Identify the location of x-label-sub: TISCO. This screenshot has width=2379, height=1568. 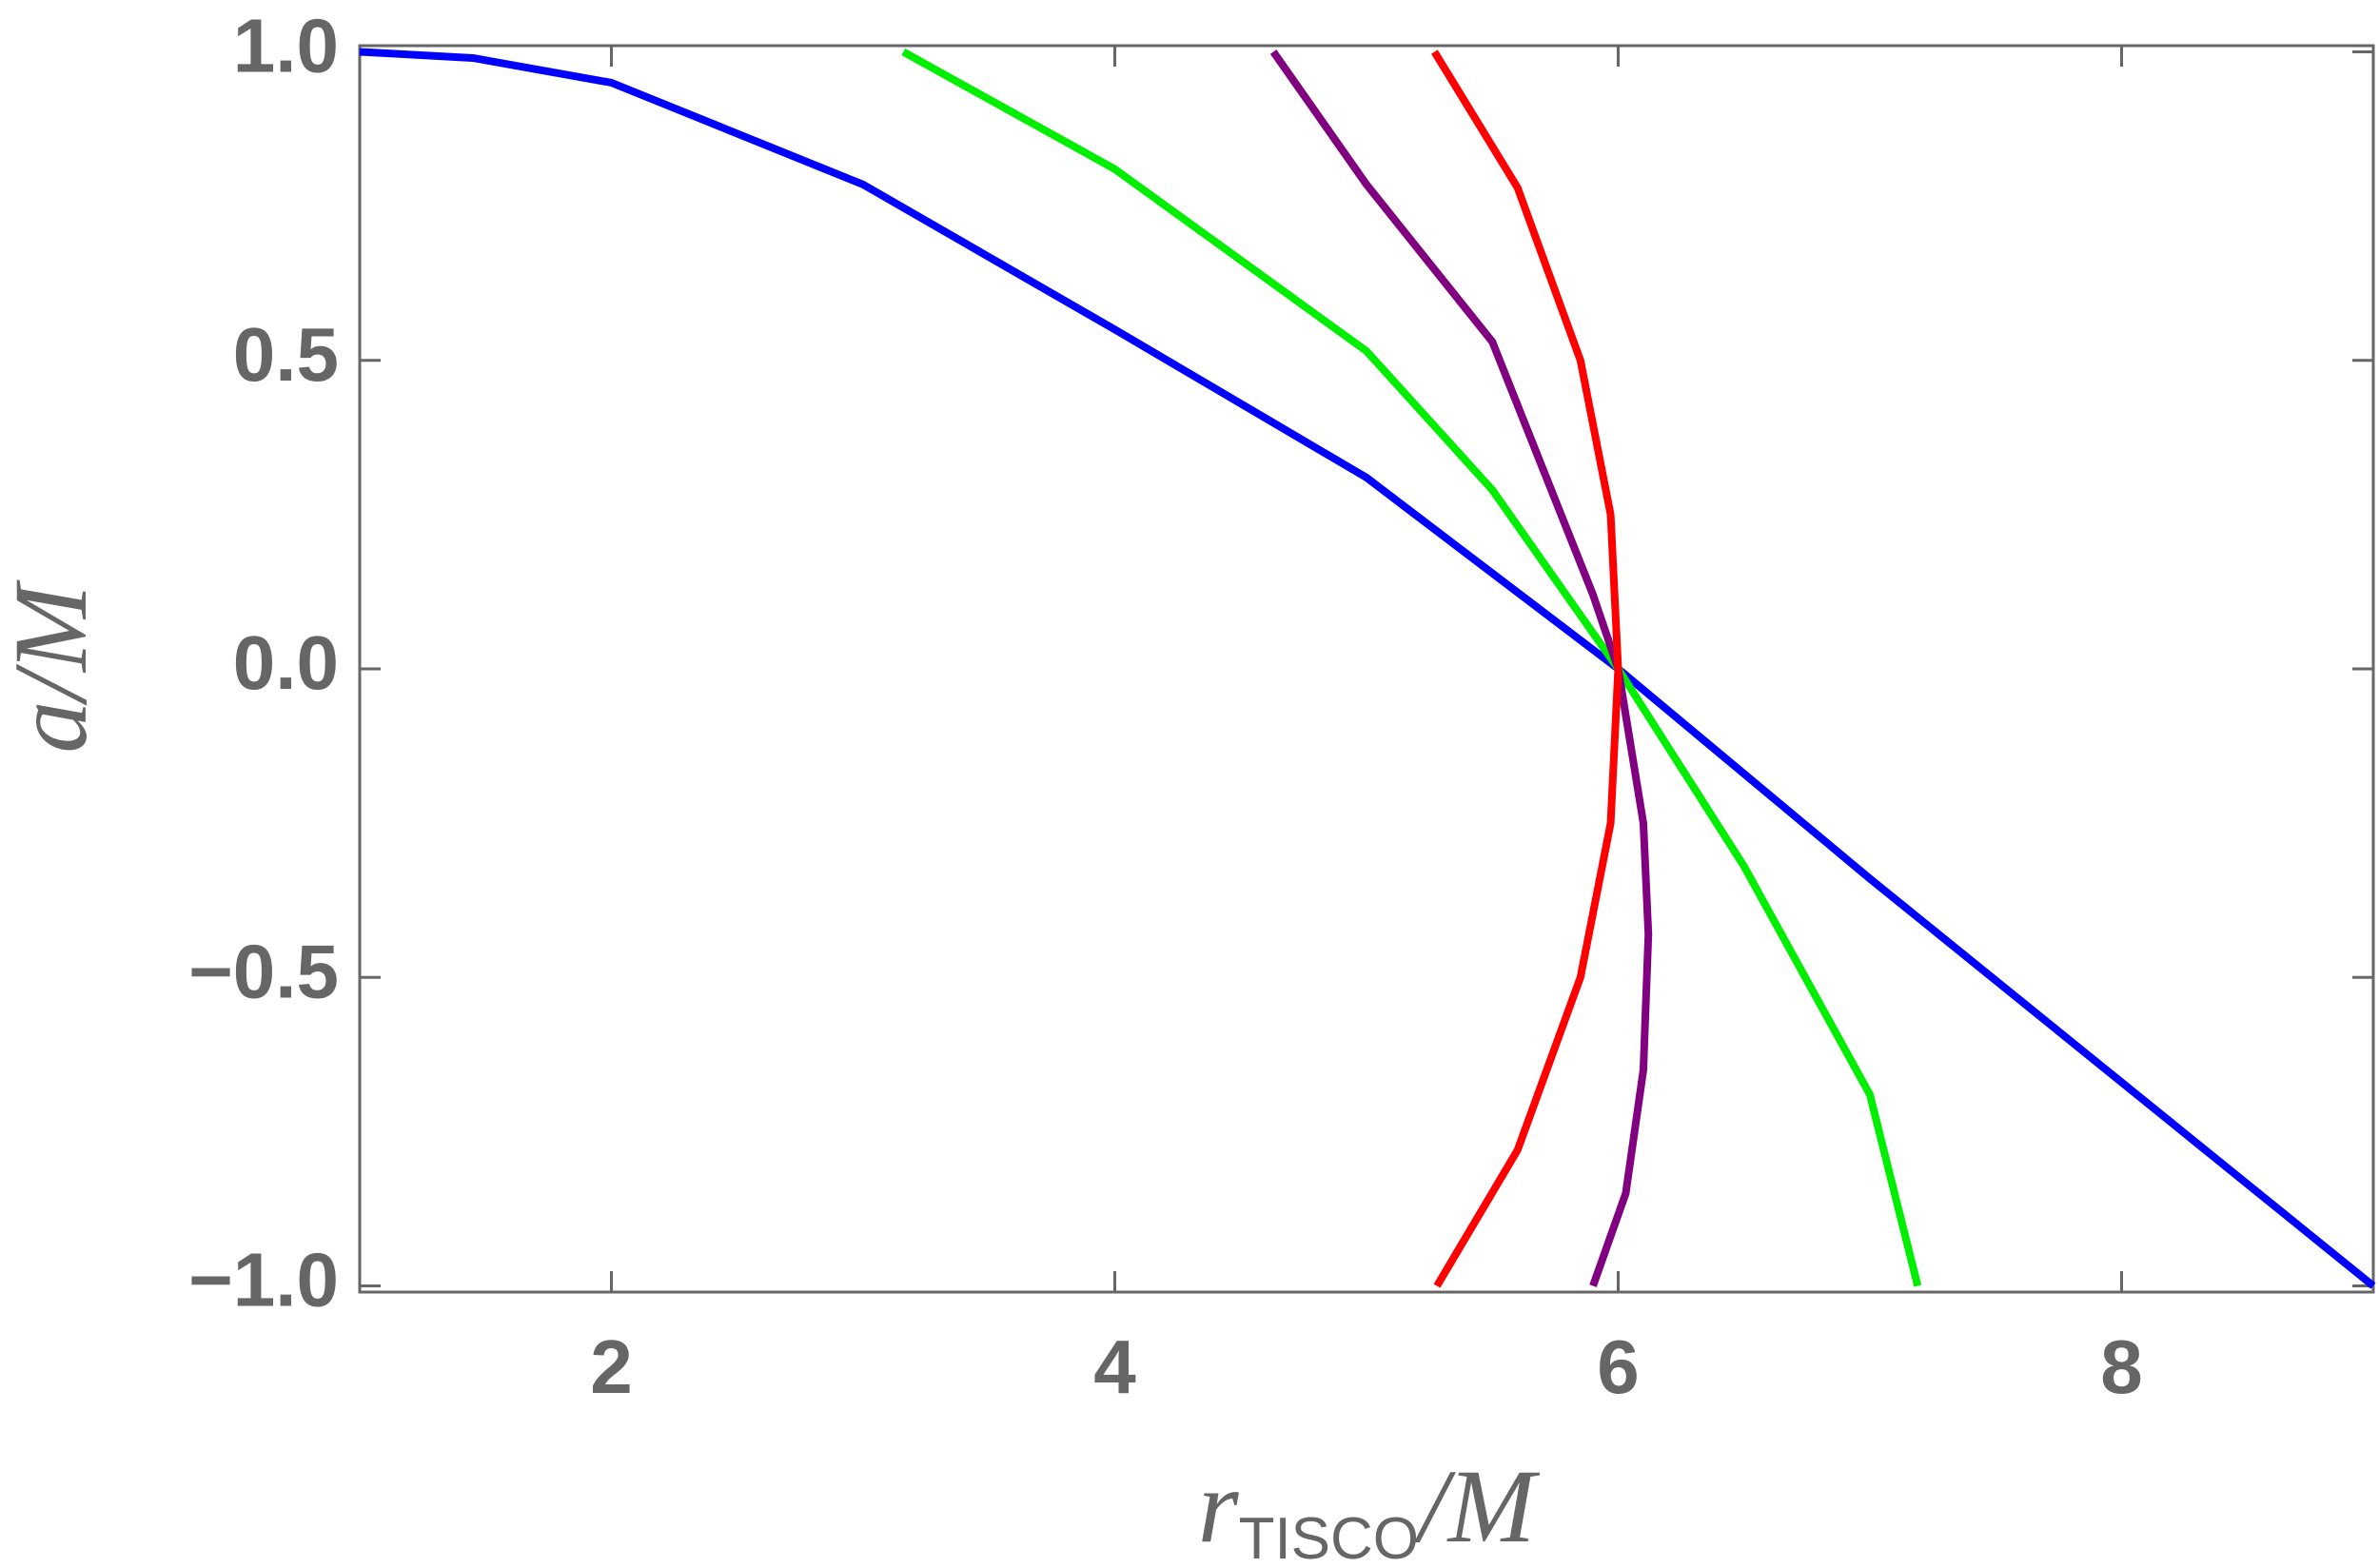
(1329, 1537).